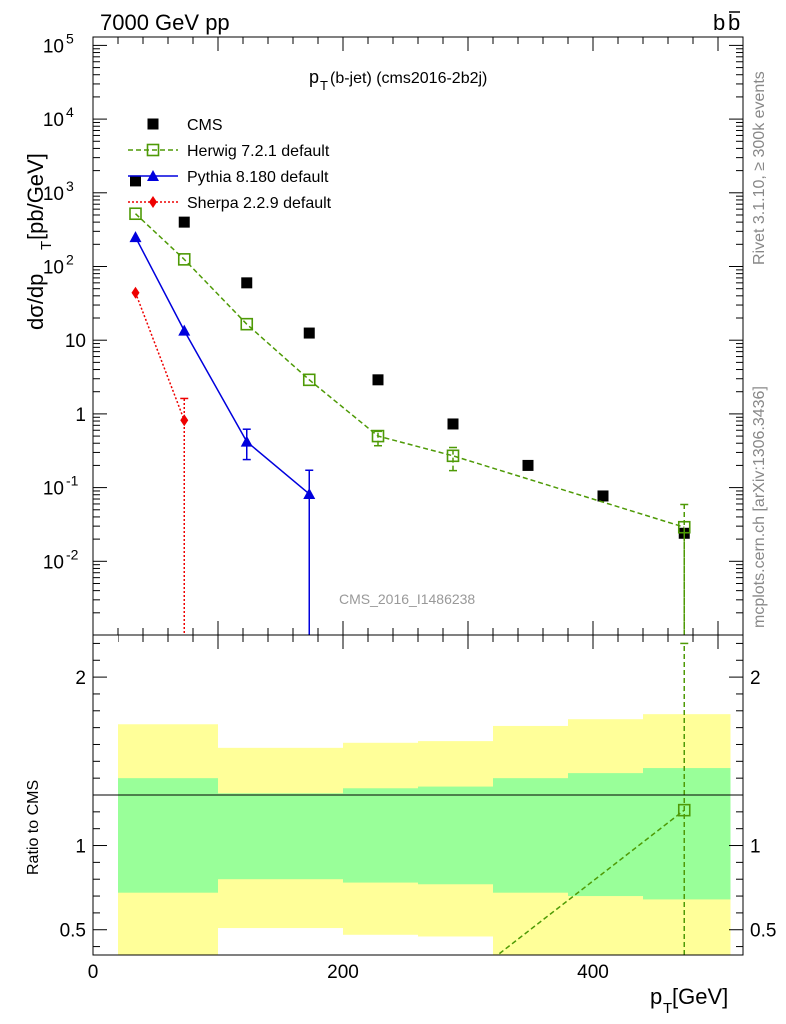 This screenshot has height=1024, width=786. I want to click on main-y-tick-label: 10 5, so click(58, 43).